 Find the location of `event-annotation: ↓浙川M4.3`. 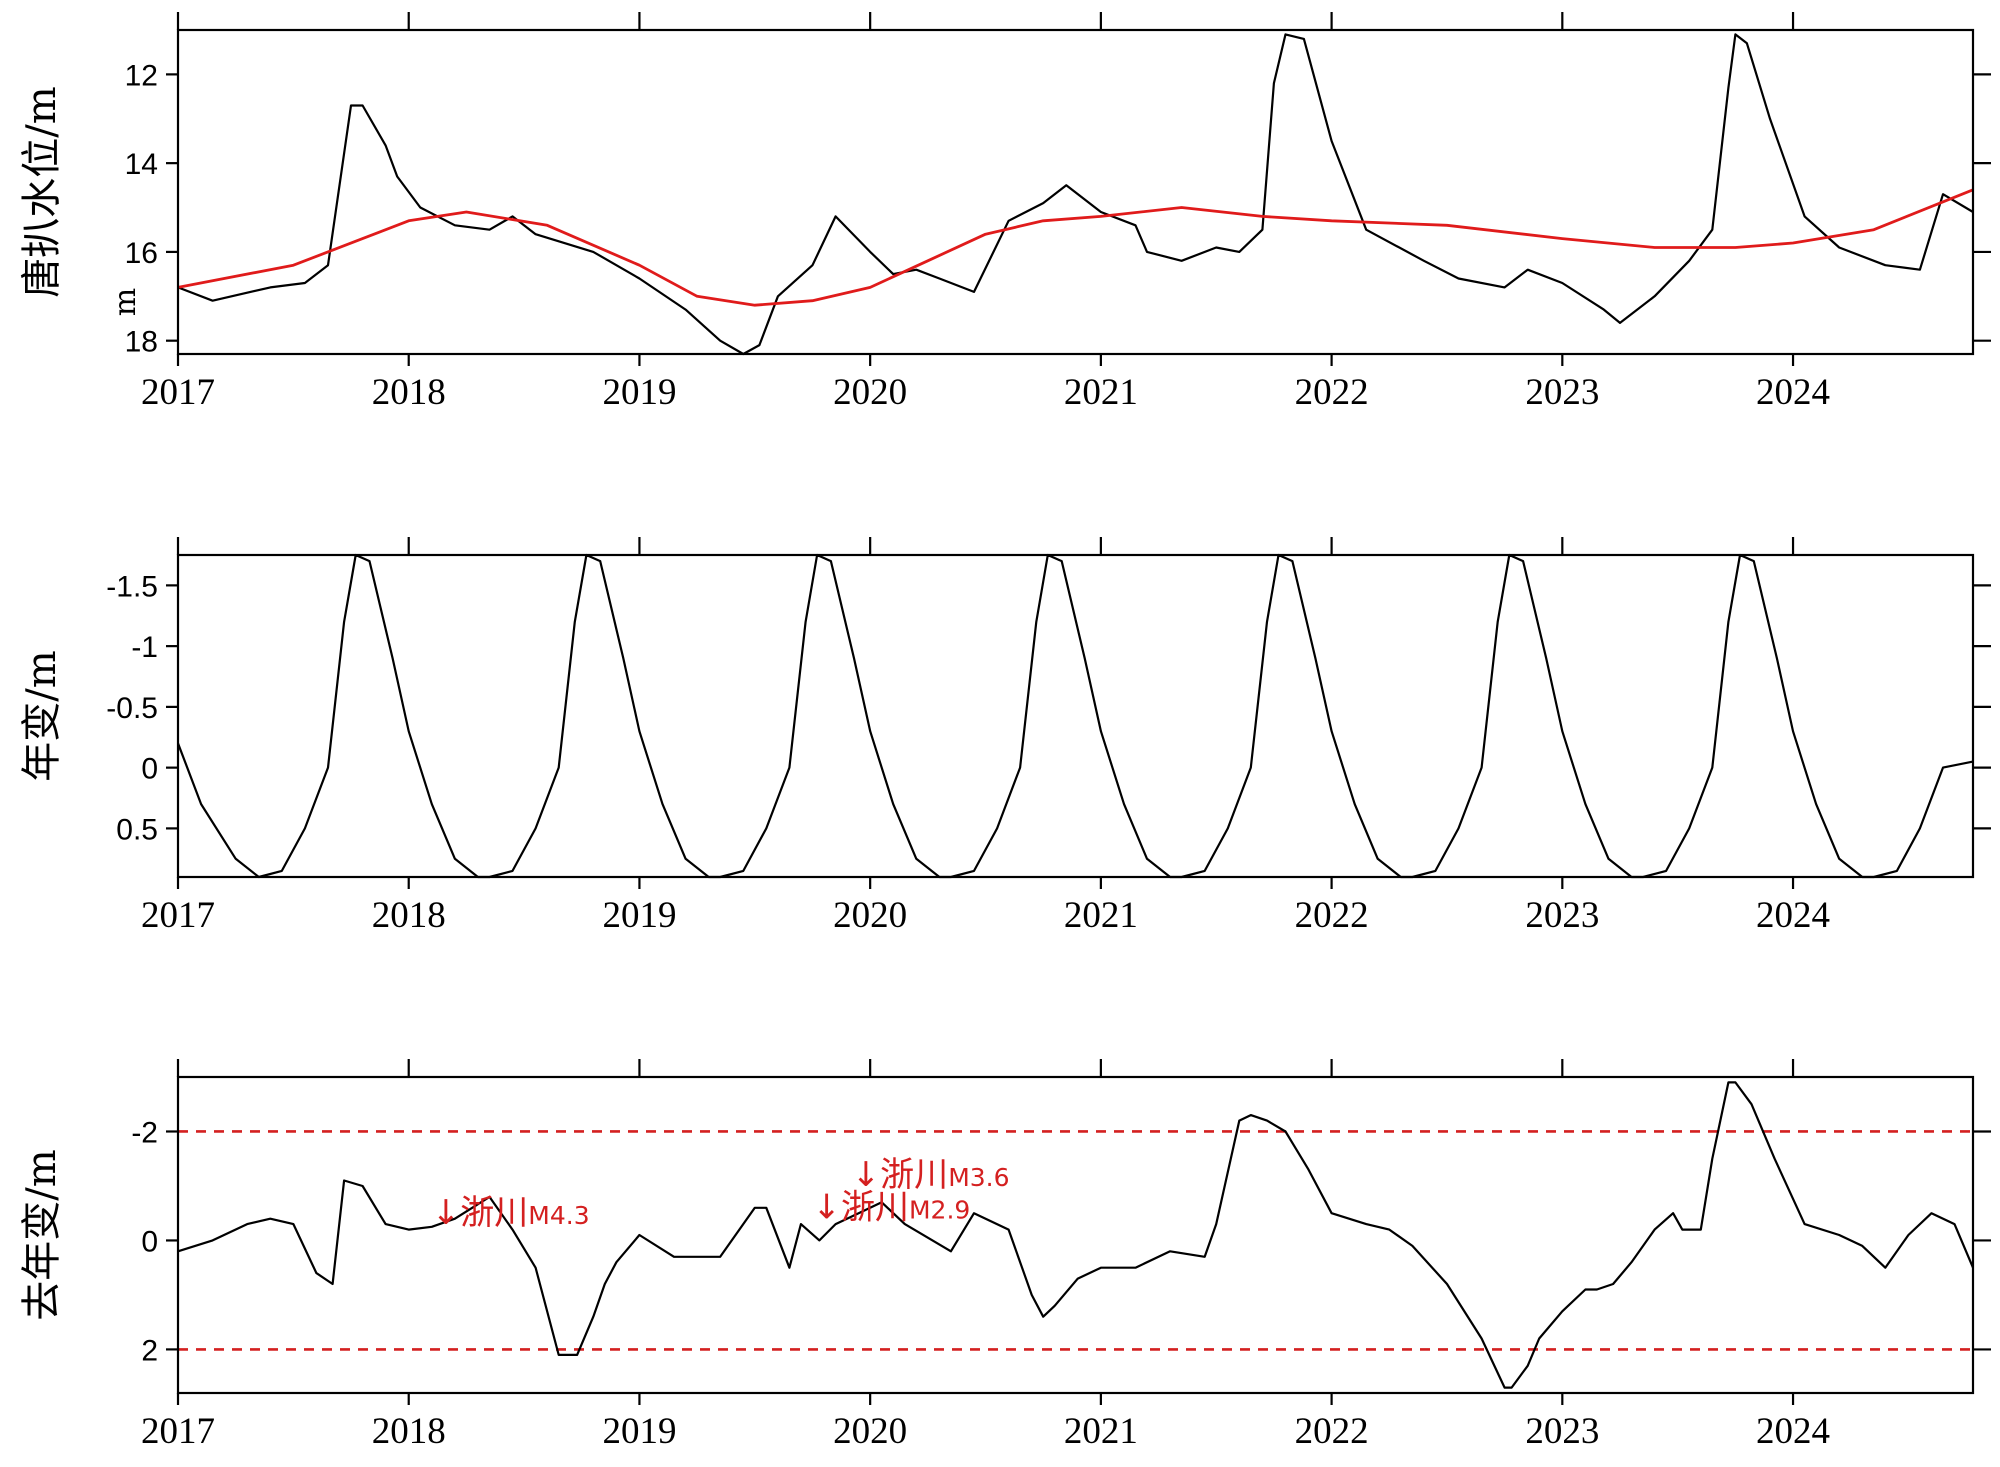

event-annotation: ↓浙川M4.3 is located at coordinates (511, 1213).